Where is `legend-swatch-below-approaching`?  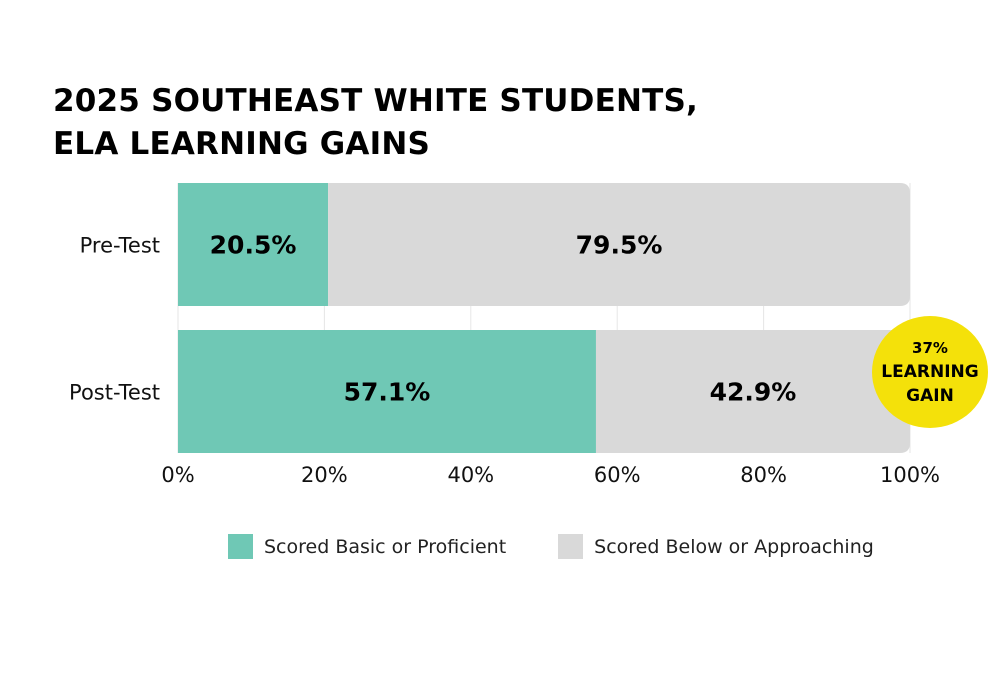 legend-swatch-below-approaching is located at coordinates (571, 546).